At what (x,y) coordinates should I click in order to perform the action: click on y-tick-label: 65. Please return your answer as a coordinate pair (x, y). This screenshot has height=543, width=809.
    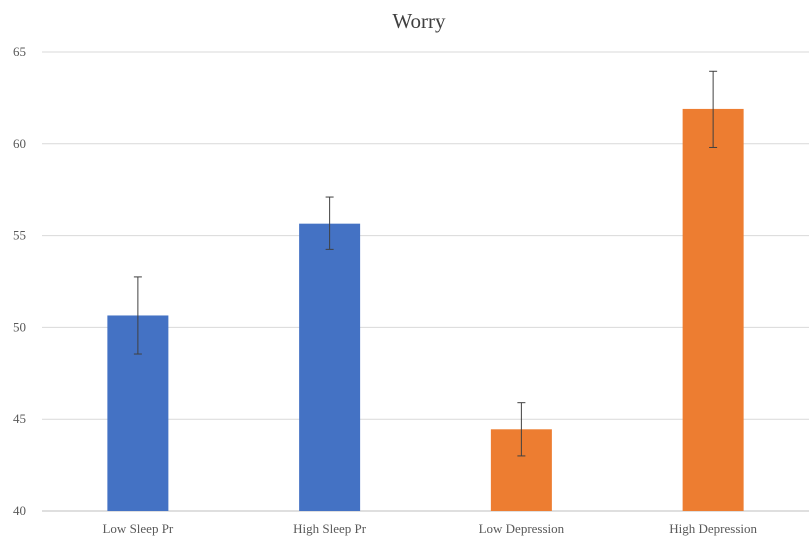
    Looking at the image, I should click on (19, 51).